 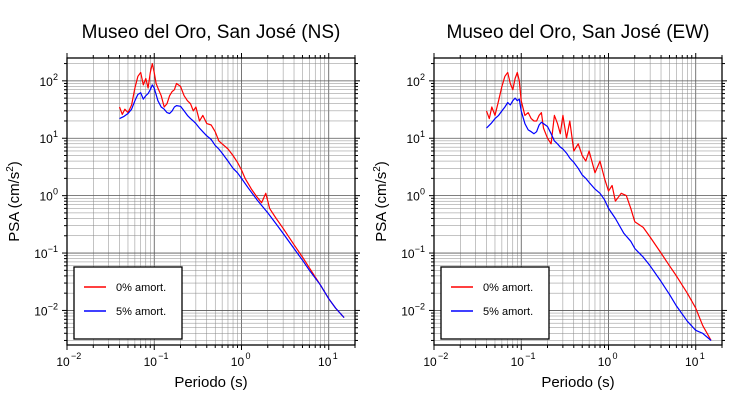 I want to click on chart-title: Museo del Oro, San José (EW), so click(x=578, y=32).